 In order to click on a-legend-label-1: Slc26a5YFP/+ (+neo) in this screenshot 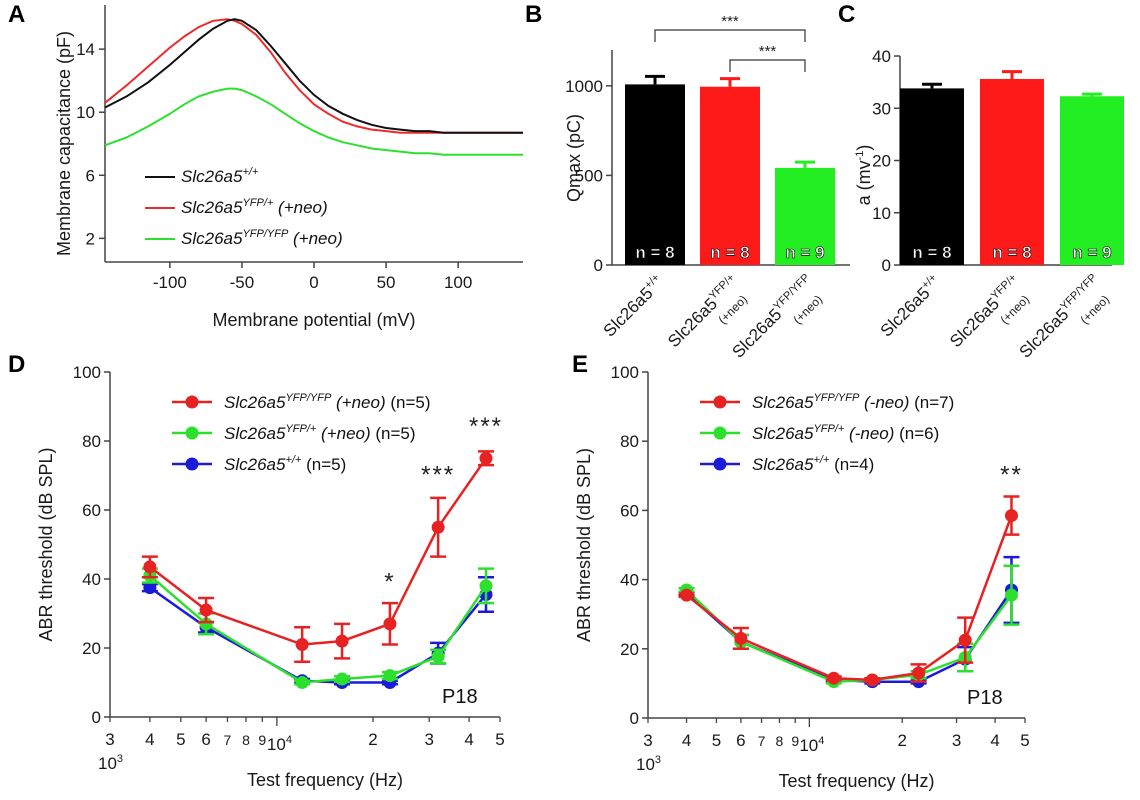, I will do `click(254, 207)`.